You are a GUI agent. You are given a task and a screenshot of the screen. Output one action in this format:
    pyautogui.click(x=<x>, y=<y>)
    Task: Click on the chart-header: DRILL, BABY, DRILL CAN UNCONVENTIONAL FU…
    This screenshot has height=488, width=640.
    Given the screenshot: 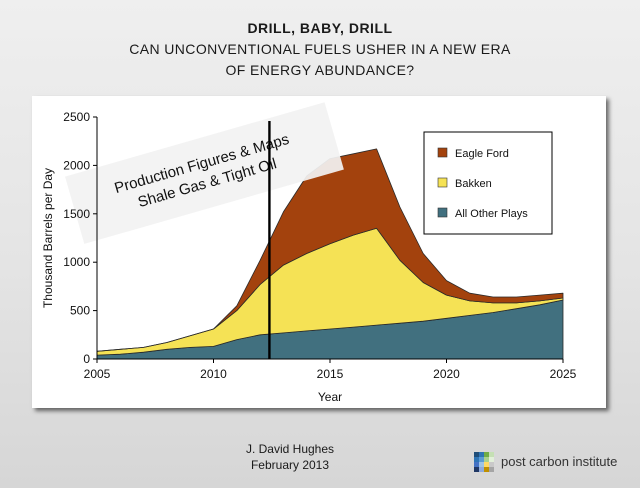 What is the action you would take?
    pyautogui.click(x=320, y=49)
    